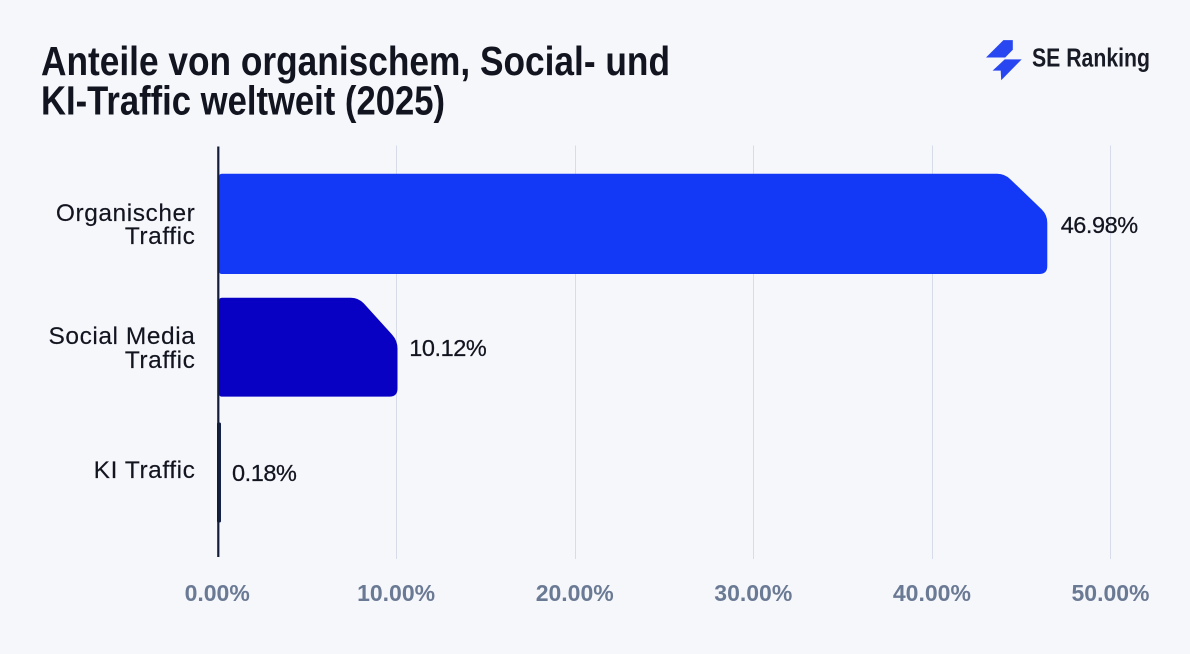 This screenshot has height=654, width=1190. I want to click on svg-text: 10.12%, so click(448, 348).